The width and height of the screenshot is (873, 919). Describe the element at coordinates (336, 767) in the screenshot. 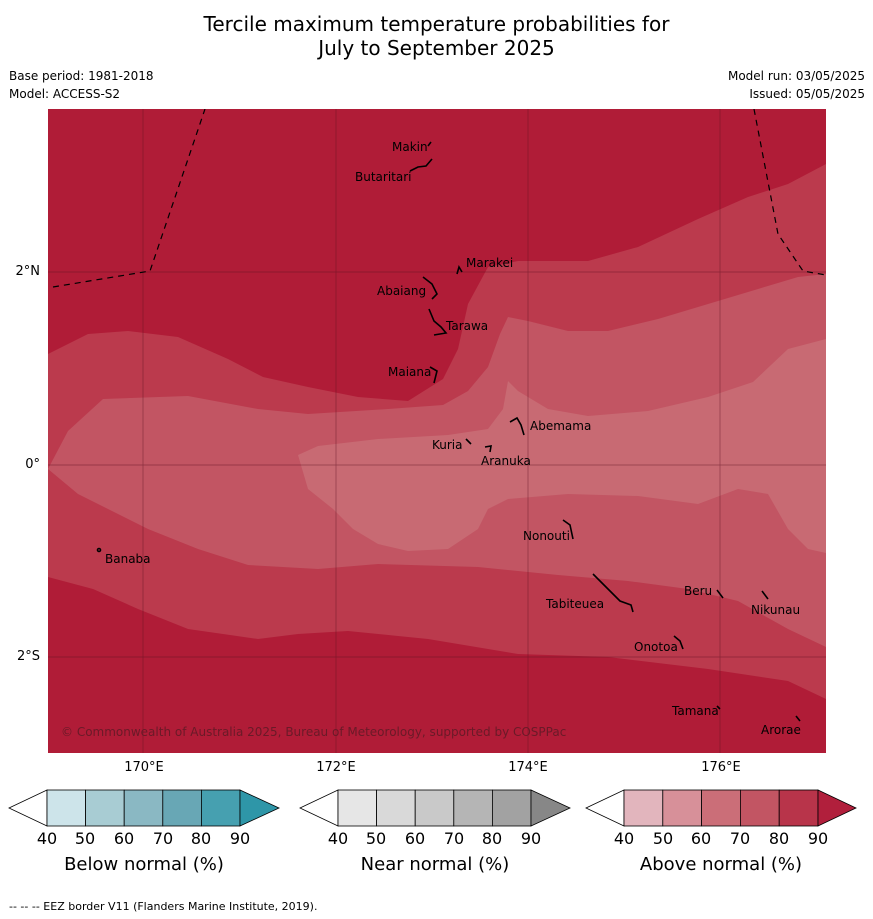

I see `lon-label-172e: 172°E` at that location.